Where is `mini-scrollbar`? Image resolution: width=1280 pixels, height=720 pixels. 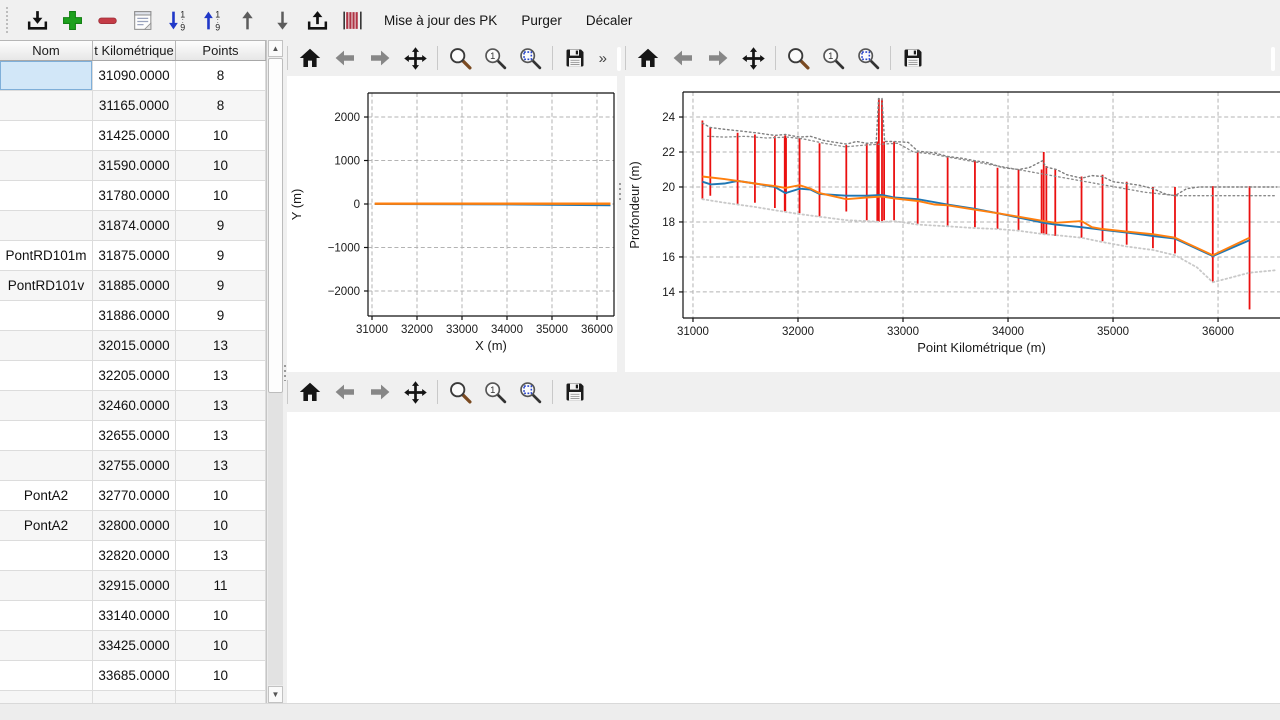
mini-scrollbar is located at coordinates (1273, 59).